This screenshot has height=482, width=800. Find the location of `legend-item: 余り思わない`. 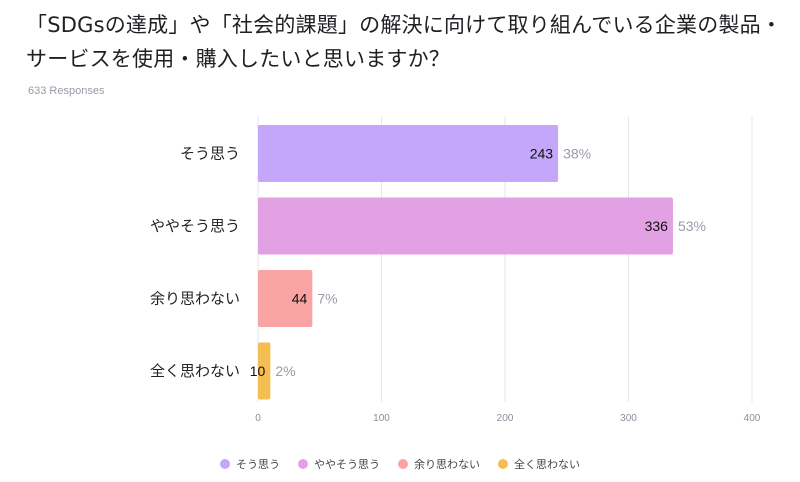

legend-item: 余り思わない is located at coordinates (439, 464).